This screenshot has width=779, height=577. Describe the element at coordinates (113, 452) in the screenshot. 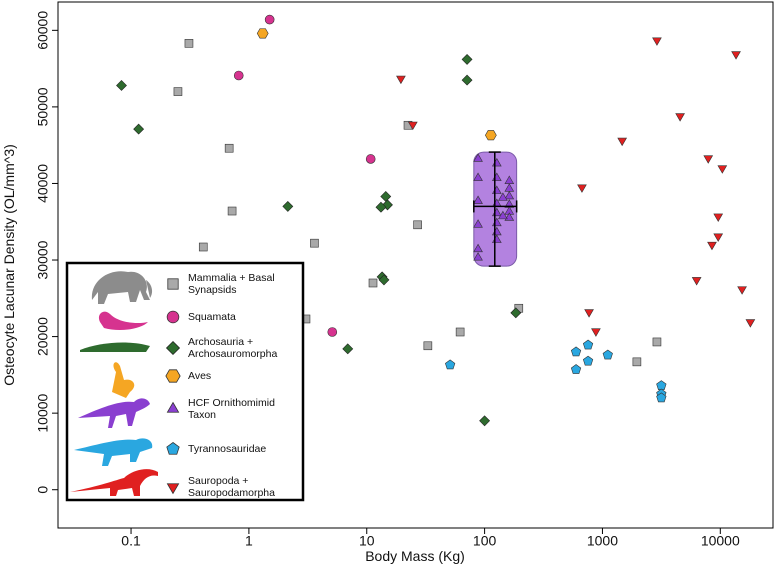

I see `tyrannosaur-icon` at that location.